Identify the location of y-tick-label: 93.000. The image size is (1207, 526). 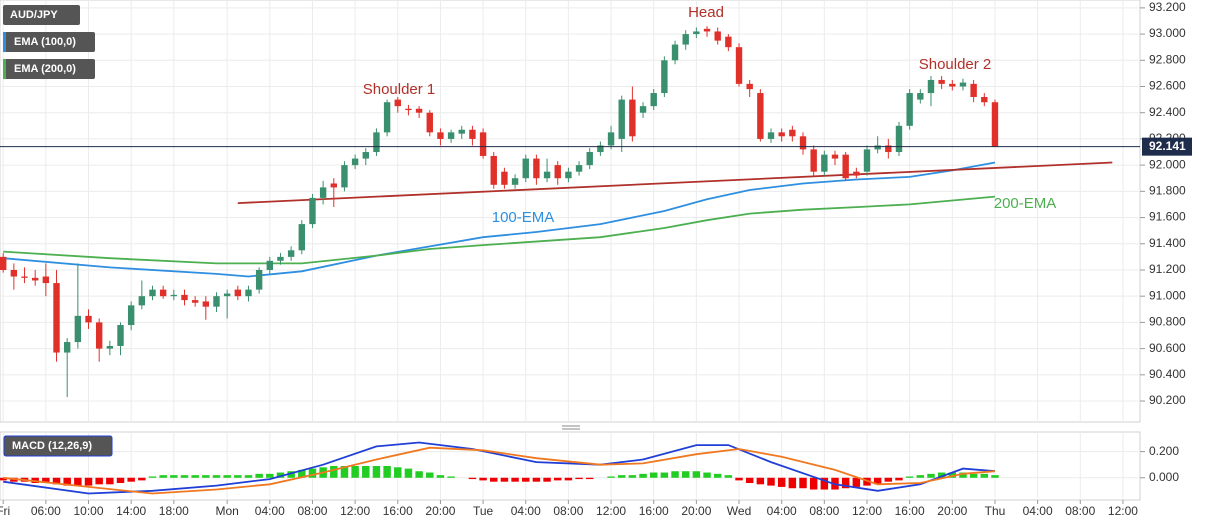
(1167, 33).